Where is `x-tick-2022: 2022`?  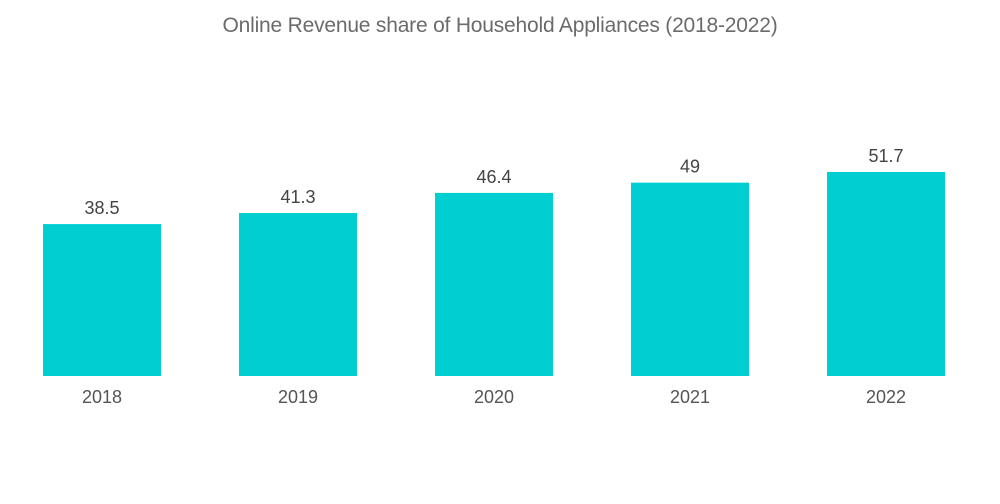
x-tick-2022: 2022 is located at coordinates (886, 397).